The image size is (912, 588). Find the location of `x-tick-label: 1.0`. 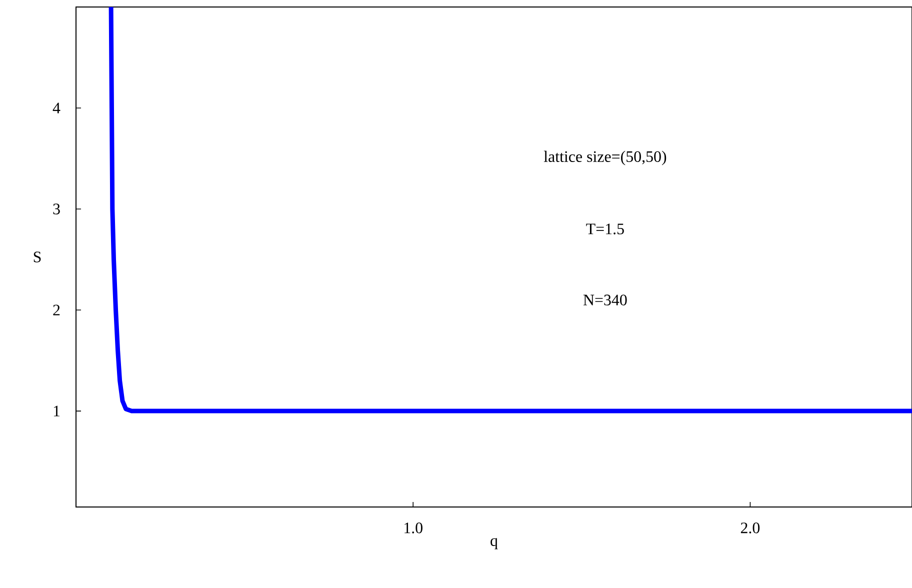

x-tick-label: 1.0 is located at coordinates (413, 528).